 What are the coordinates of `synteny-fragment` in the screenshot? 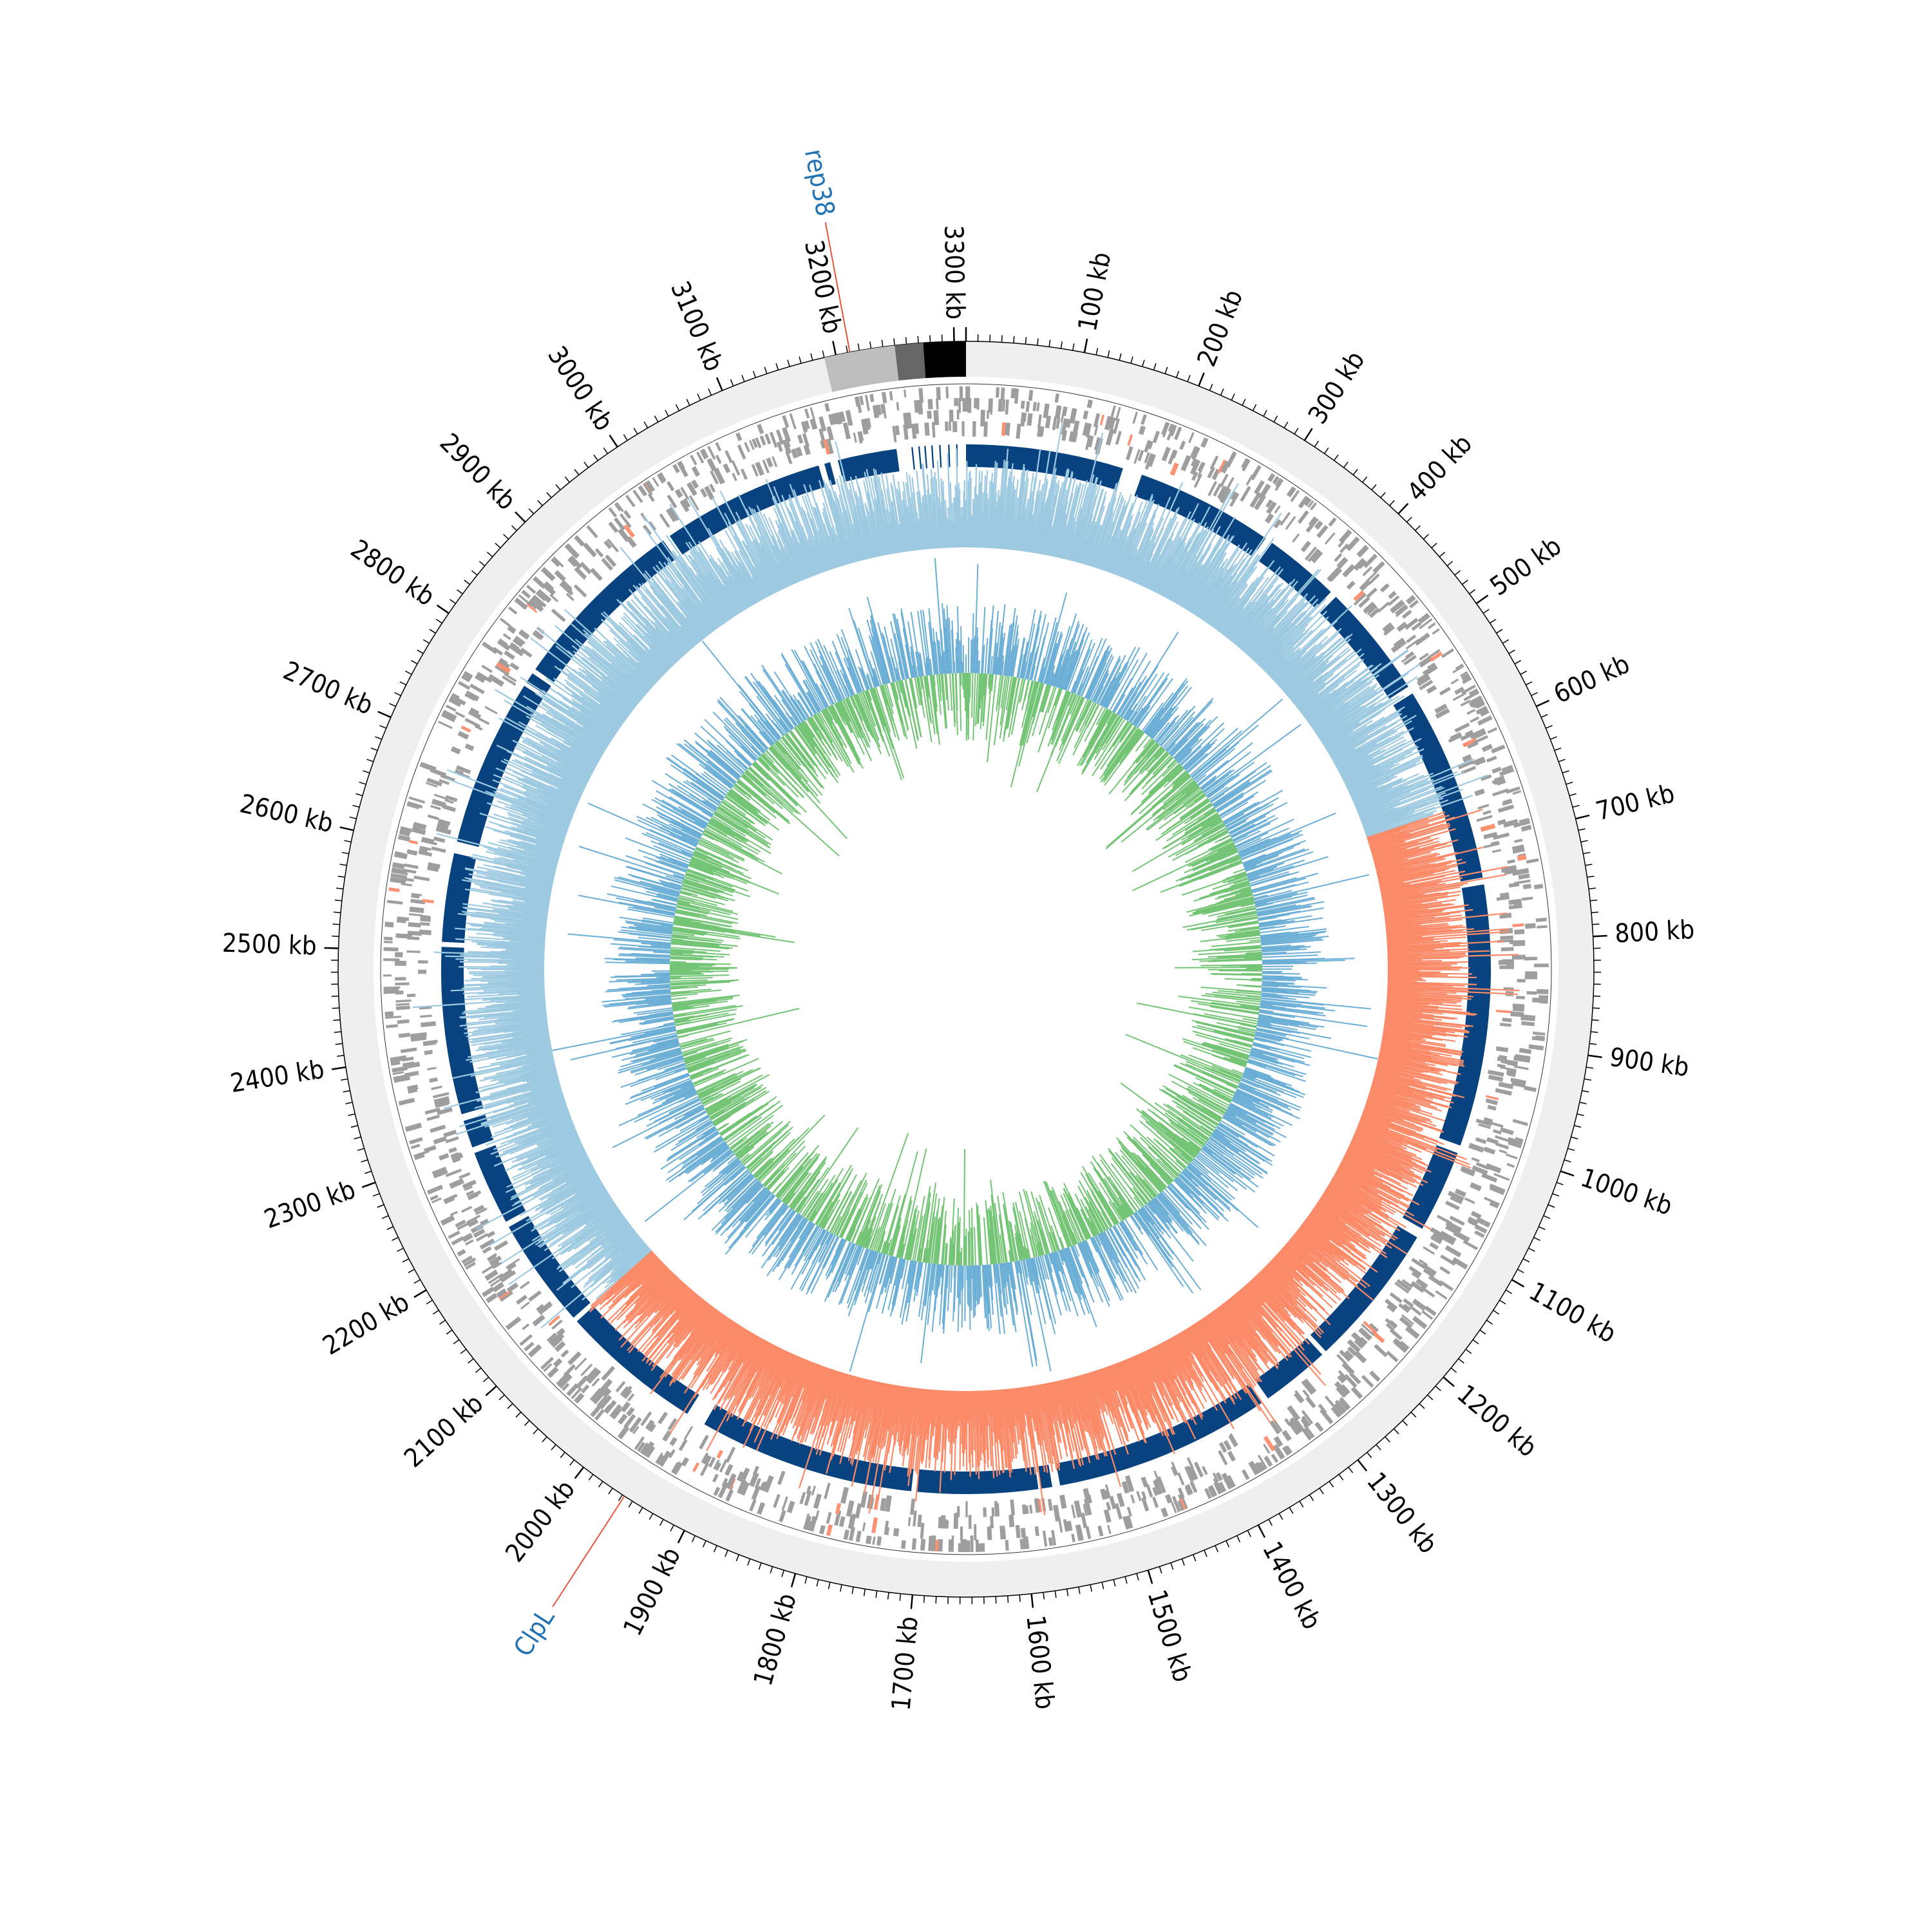 It's located at (913, 459).